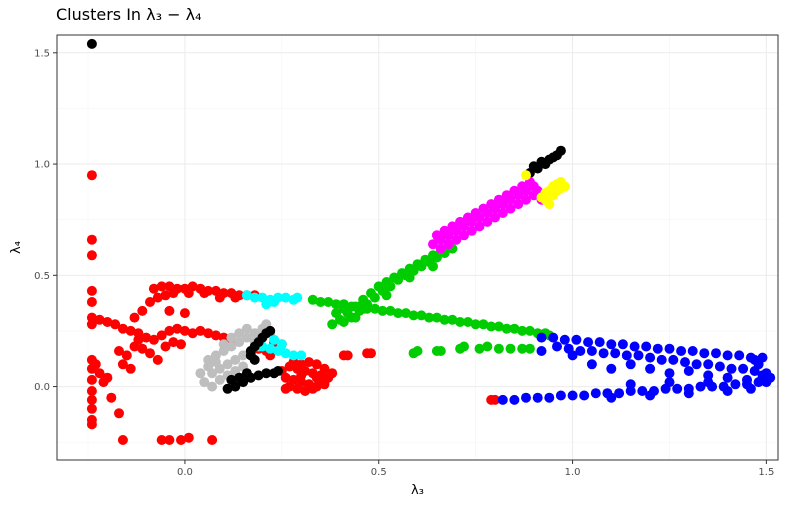 The height and width of the screenshot is (508, 800). I want to click on y-axis: 0.0 0.5 1.0 1.5, so click(45, 220).